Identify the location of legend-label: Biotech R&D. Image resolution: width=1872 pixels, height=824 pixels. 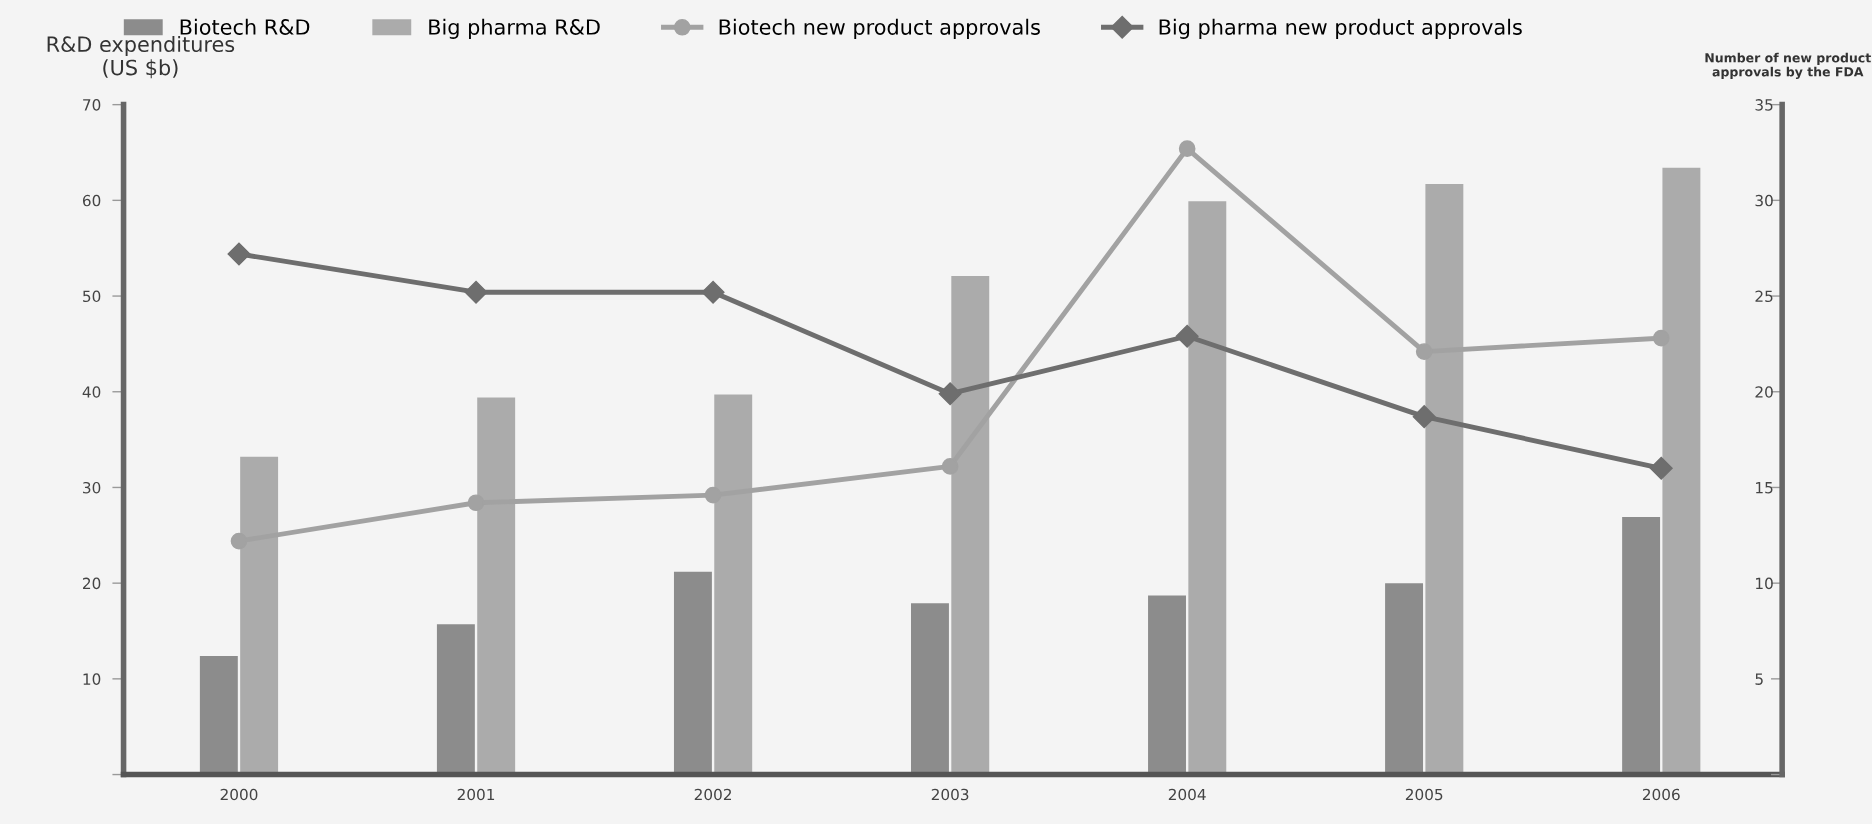
(245, 26).